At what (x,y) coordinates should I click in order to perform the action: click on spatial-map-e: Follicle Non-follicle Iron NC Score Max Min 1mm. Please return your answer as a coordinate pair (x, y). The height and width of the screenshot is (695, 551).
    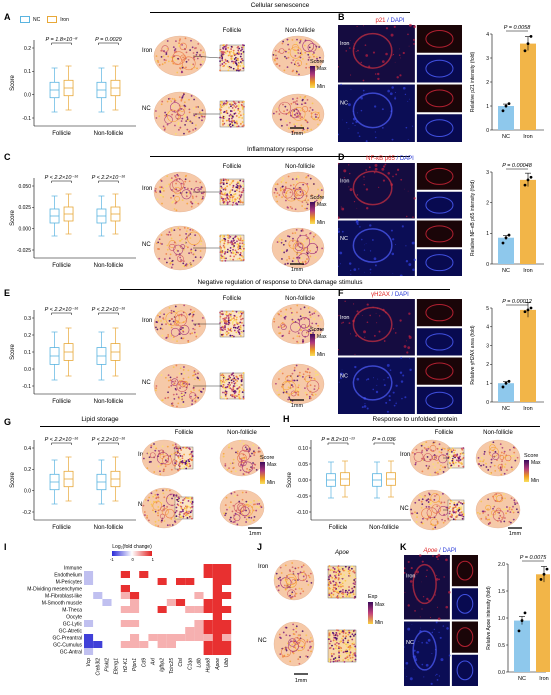
    Looking at the image, I should click on (240, 353).